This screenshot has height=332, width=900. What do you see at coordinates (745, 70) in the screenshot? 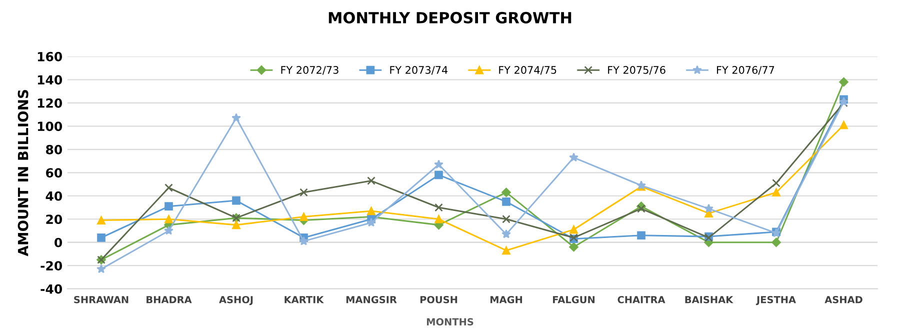
I see `legend-label: FY 2076/77` at bounding box center [745, 70].